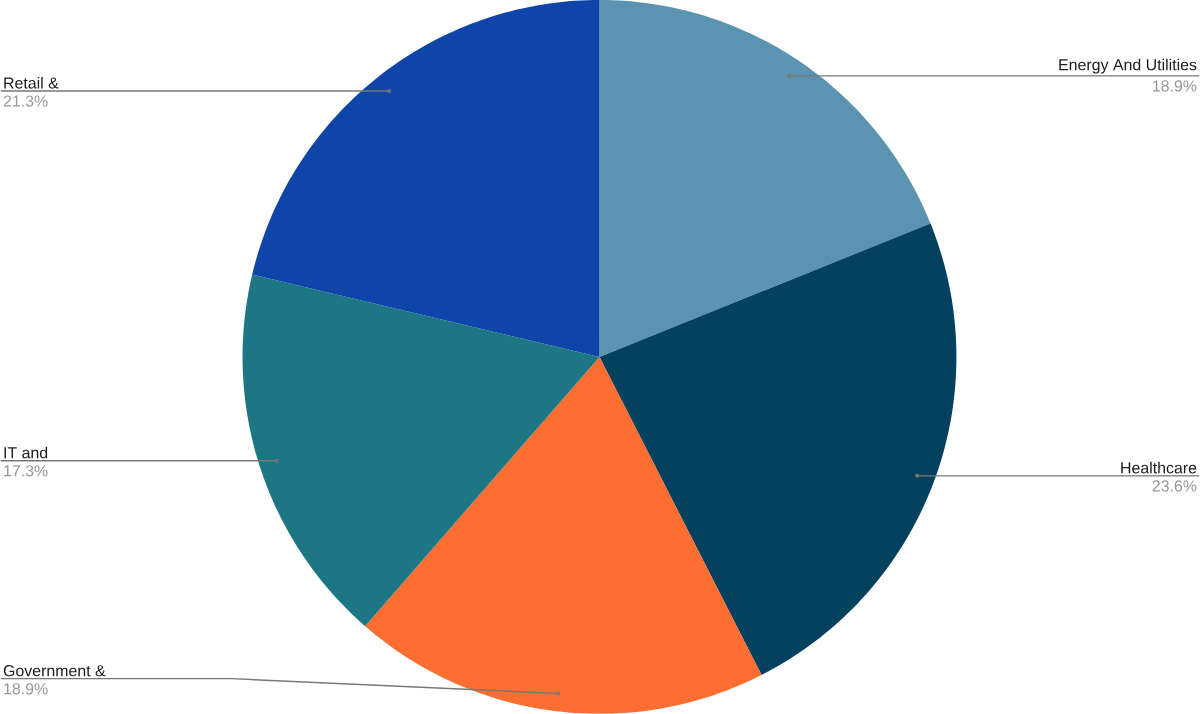 The width and height of the screenshot is (1200, 714). What do you see at coordinates (1174, 486) in the screenshot?
I see `data-label: 23.6%` at bounding box center [1174, 486].